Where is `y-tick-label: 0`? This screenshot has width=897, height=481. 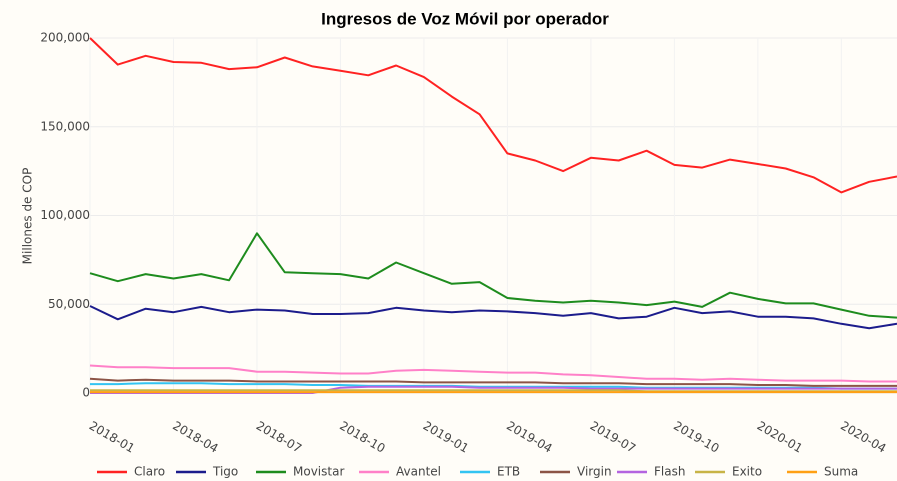
y-tick-label: 0 is located at coordinates (86, 393).